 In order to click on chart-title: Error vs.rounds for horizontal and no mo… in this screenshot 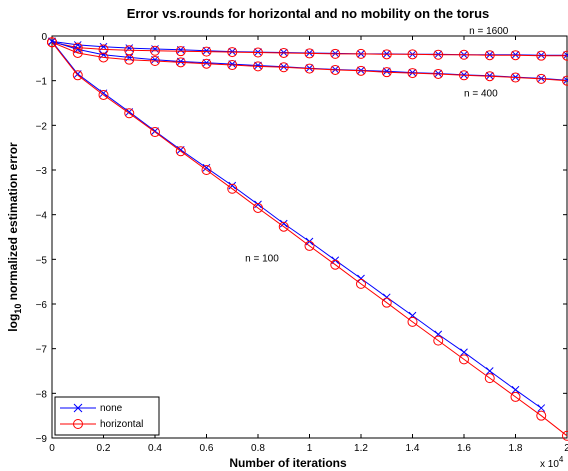, I will do `click(308, 13)`.